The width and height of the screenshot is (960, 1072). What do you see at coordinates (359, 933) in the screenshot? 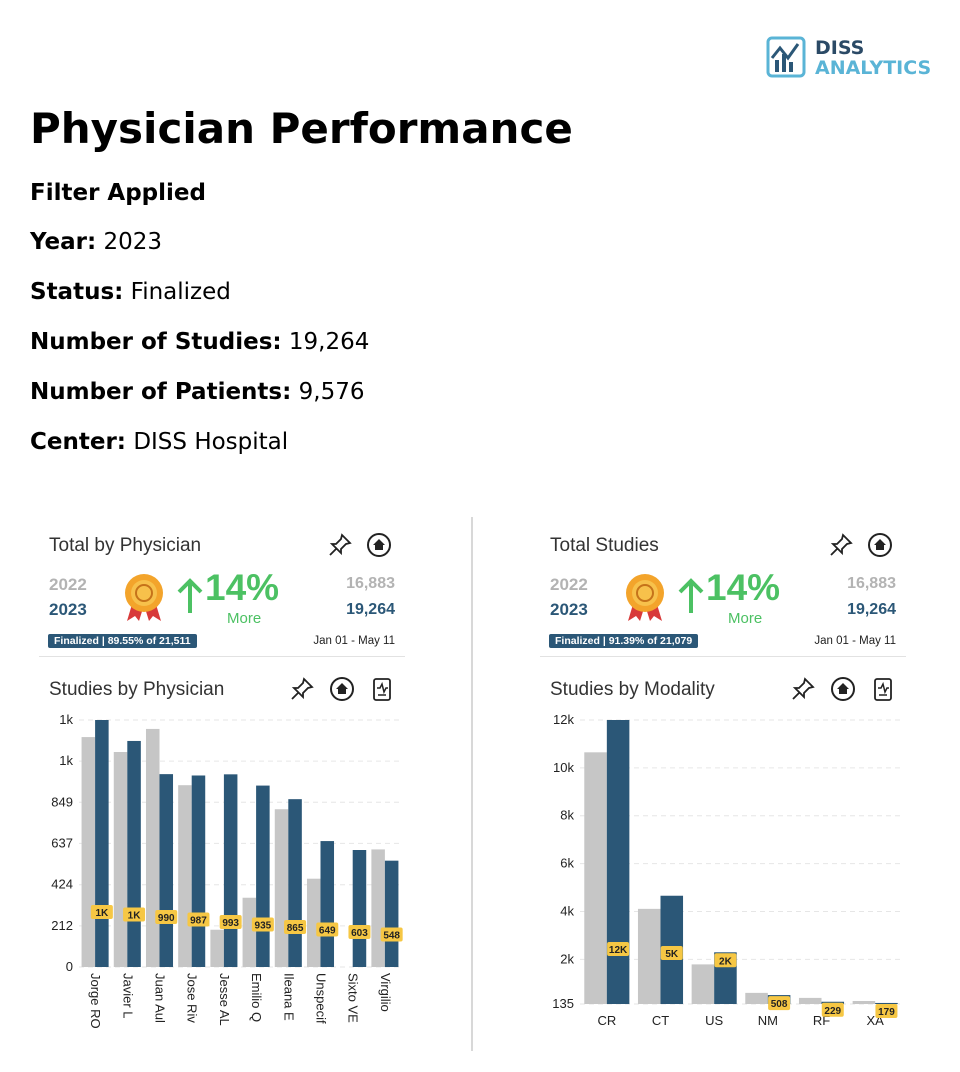
I see `value-label: 603` at bounding box center [359, 933].